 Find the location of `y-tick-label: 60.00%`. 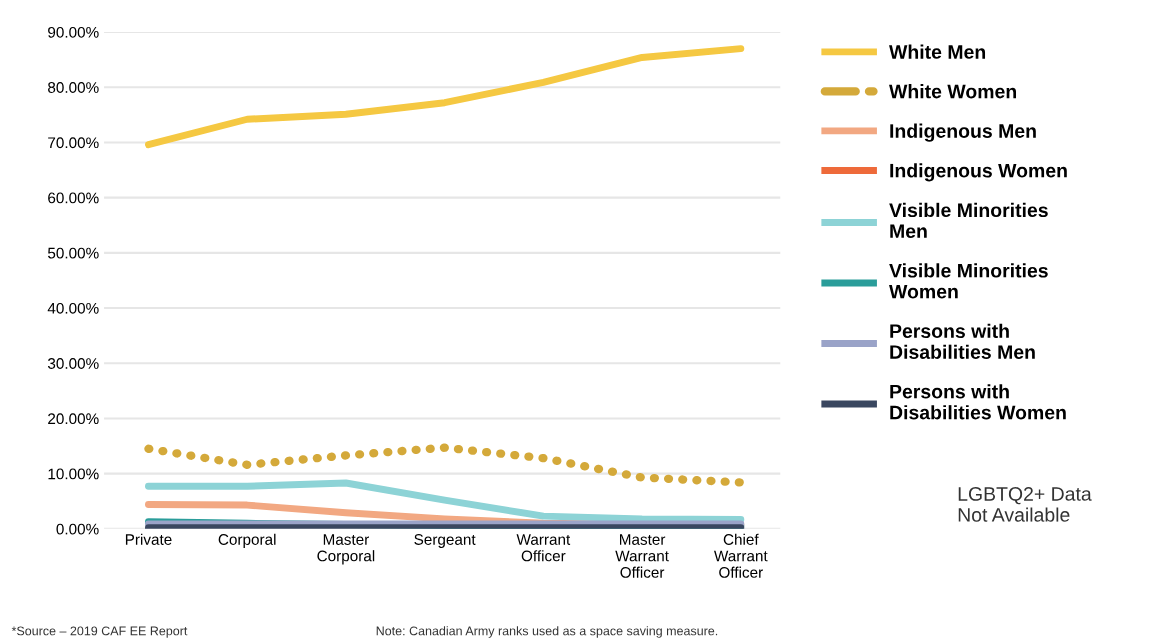

y-tick-label: 60.00% is located at coordinates (73, 198).